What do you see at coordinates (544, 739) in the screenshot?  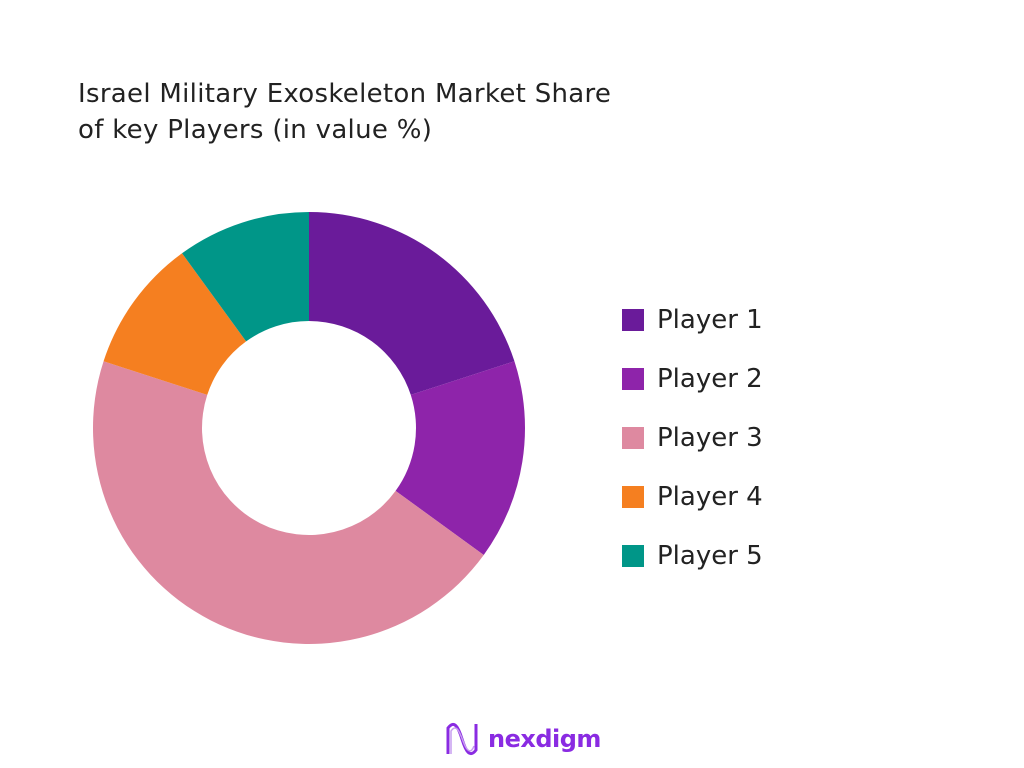 I see `logo-text: nexdigm` at bounding box center [544, 739].